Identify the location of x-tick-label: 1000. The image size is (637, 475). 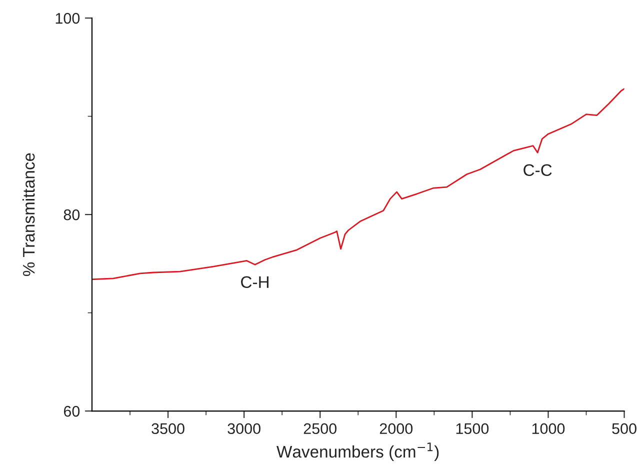
(548, 428).